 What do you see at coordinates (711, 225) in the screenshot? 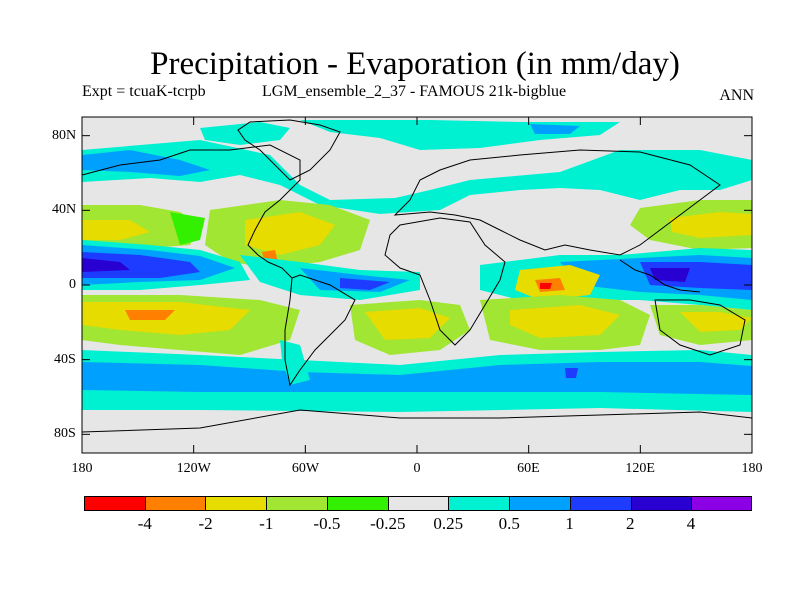
I see `contour-nwpac-dry-yellow` at bounding box center [711, 225].